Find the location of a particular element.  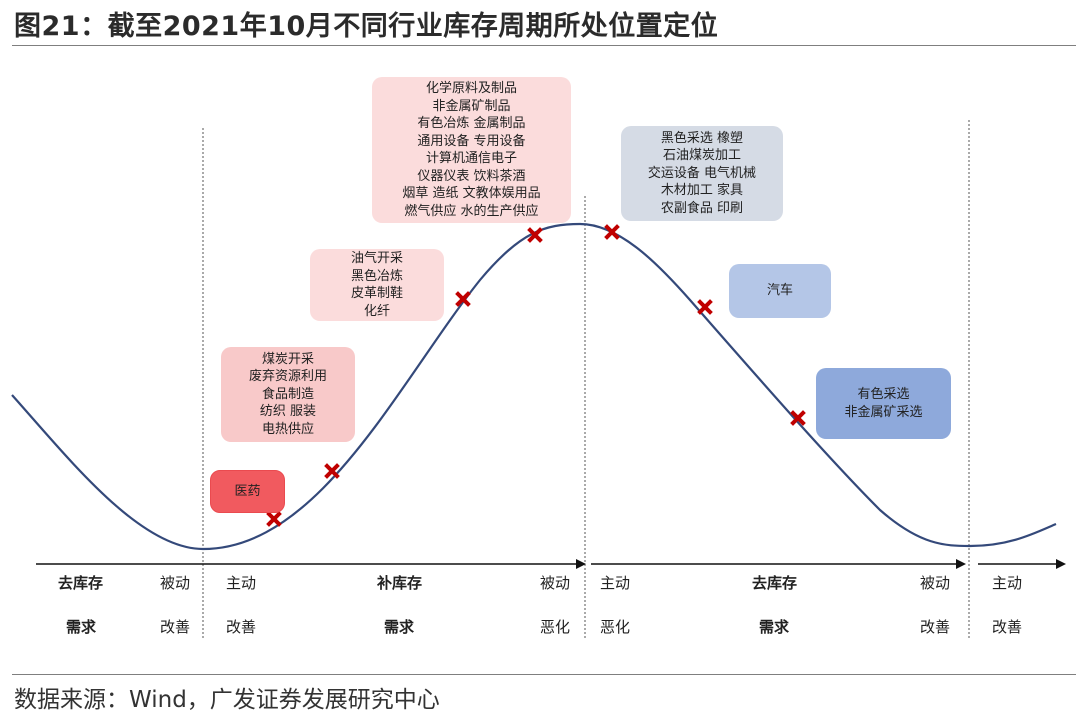

industry-box-qiche: 汽车 is located at coordinates (780, 291).